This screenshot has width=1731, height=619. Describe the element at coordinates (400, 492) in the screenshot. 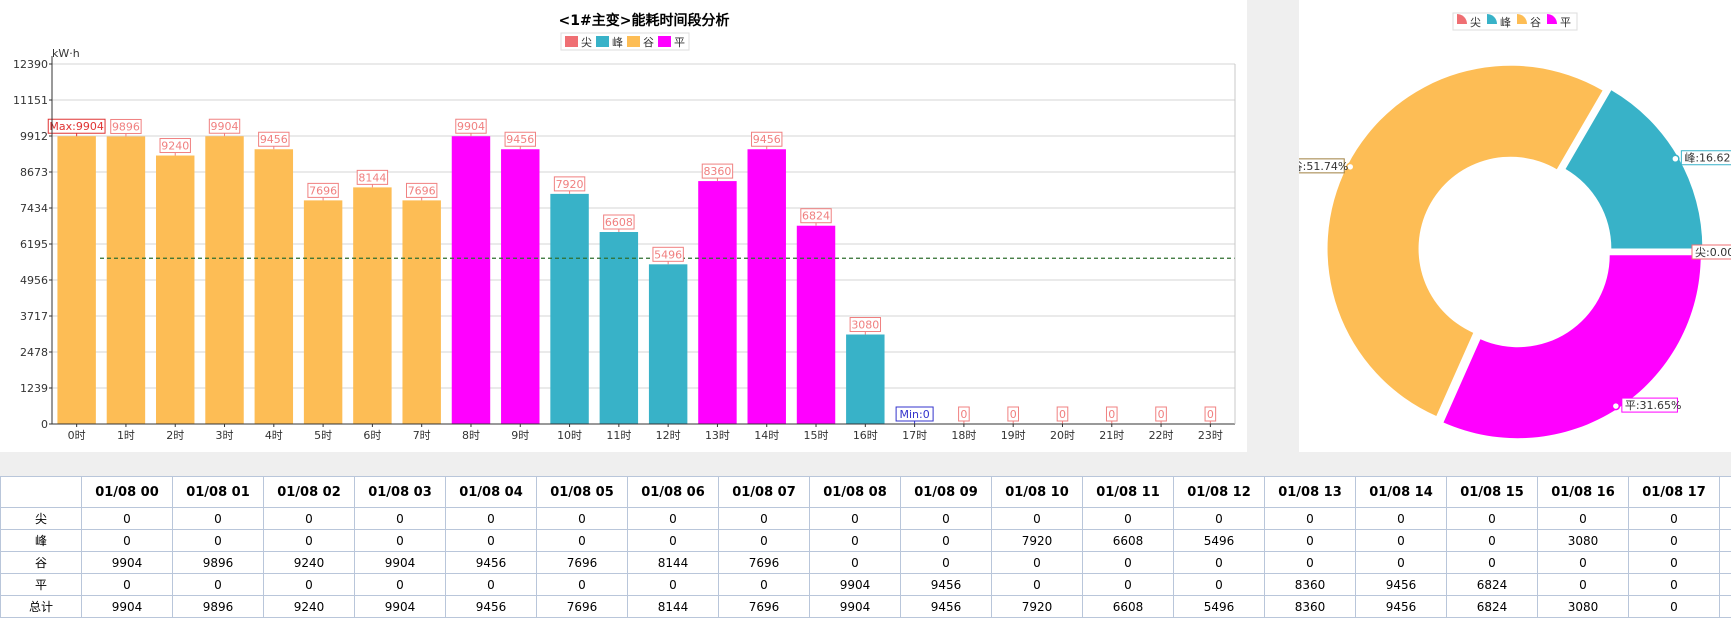

I see `table-header-cell: 01/08 03` at that location.